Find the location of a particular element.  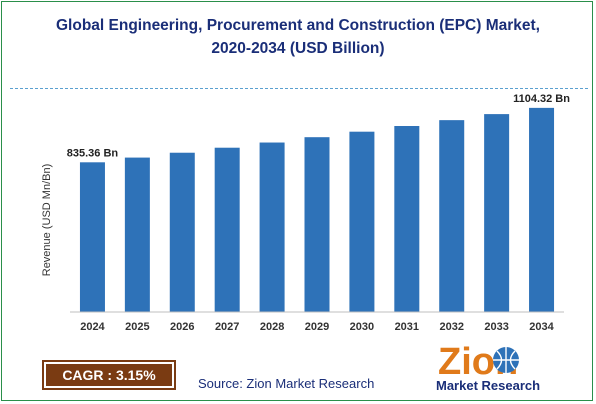

data-value-label: 835.36 Bn is located at coordinates (93, 153).